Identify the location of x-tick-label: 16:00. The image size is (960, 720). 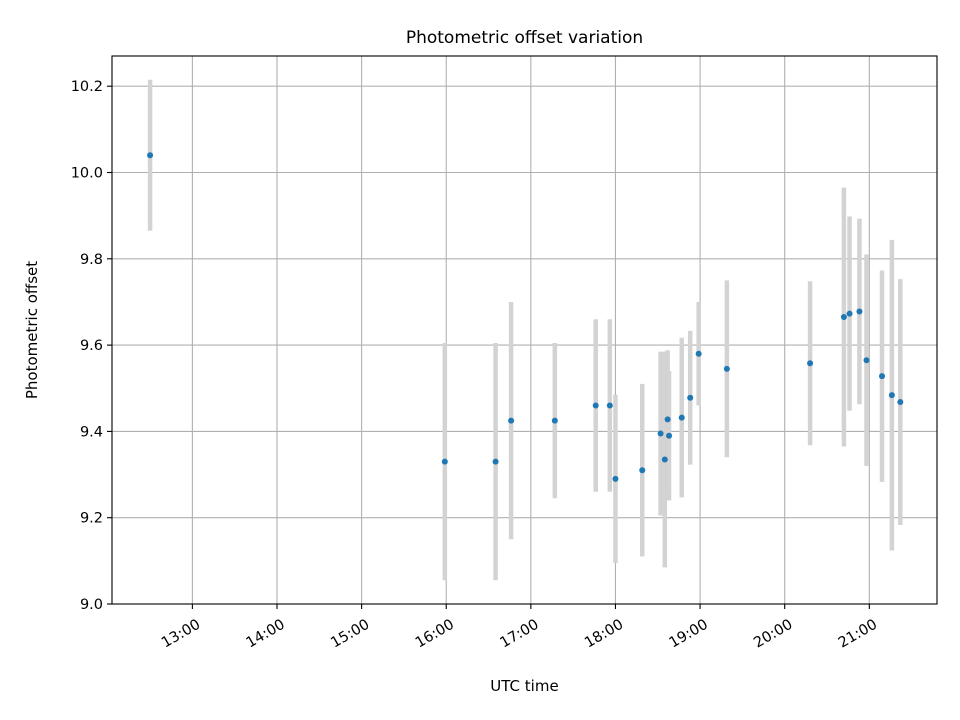
(435, 634).